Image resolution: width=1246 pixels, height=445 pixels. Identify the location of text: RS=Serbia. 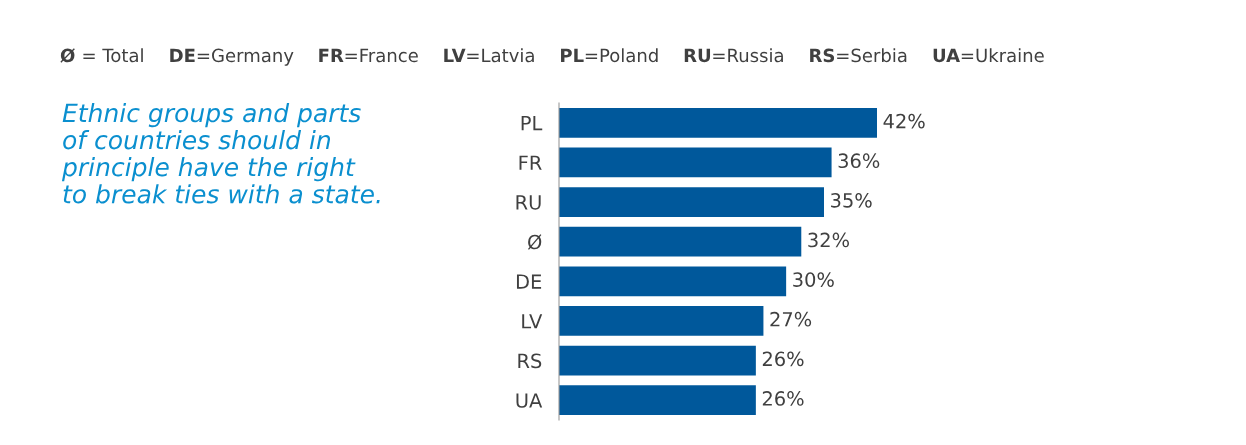
(858, 55).